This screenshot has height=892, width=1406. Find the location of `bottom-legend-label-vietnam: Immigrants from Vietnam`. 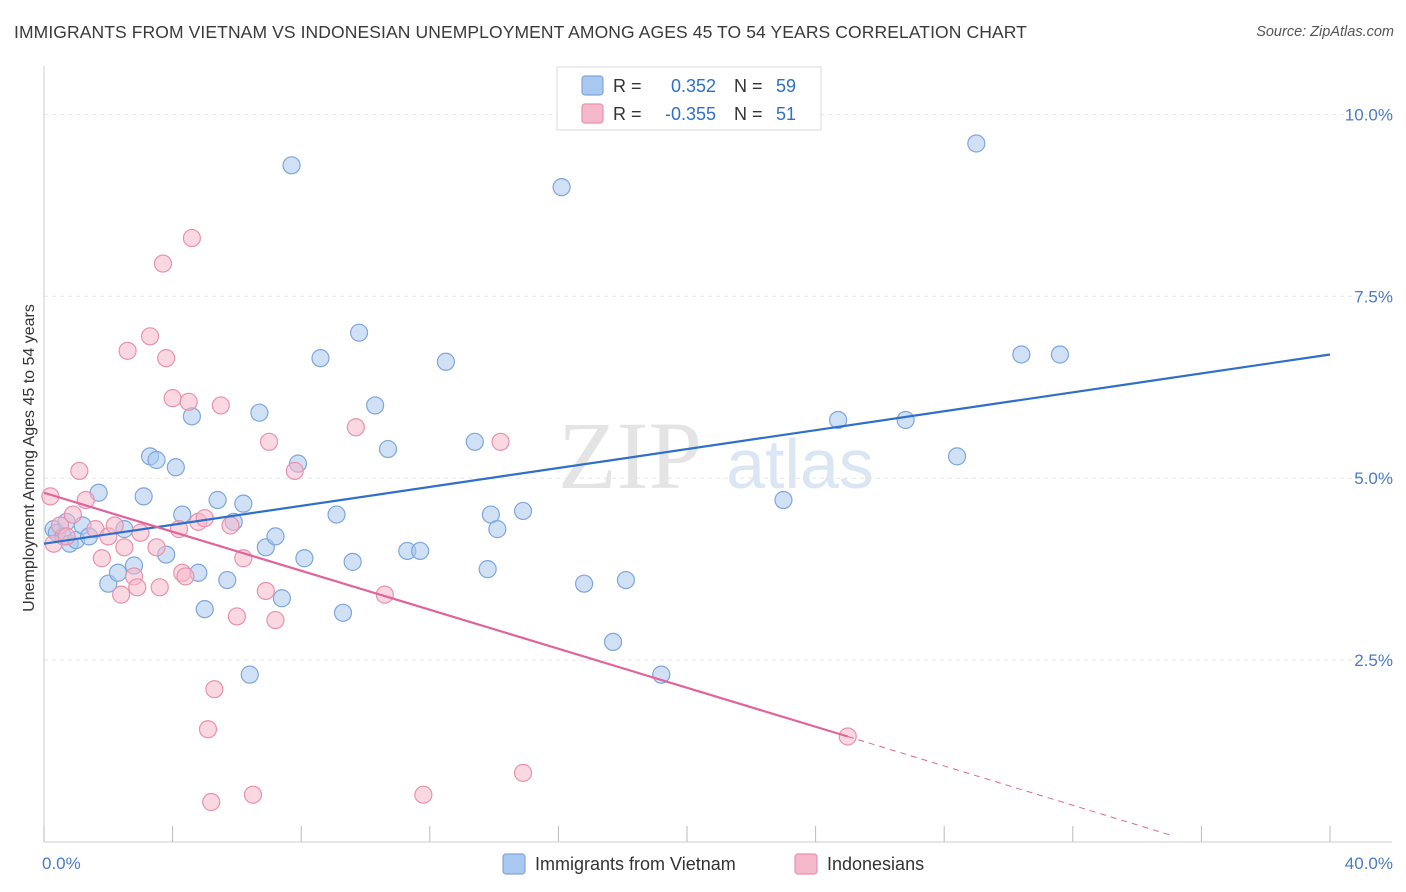

bottom-legend-label-vietnam: Immigrants from Vietnam is located at coordinates (635, 864).